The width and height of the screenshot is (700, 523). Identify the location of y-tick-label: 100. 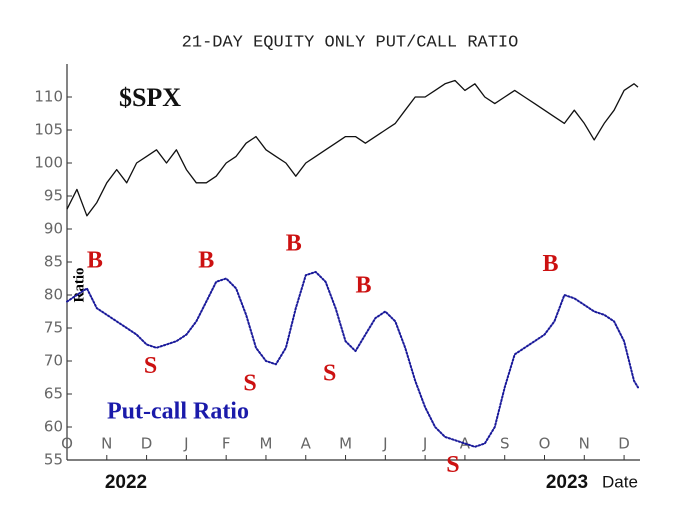
(48, 163).